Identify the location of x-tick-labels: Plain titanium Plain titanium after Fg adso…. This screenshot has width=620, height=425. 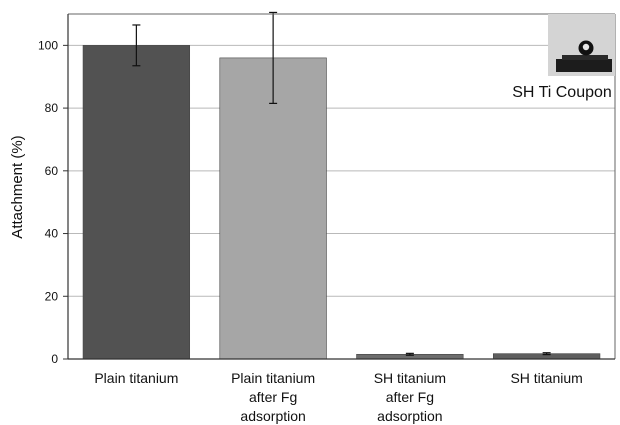
(338, 397).